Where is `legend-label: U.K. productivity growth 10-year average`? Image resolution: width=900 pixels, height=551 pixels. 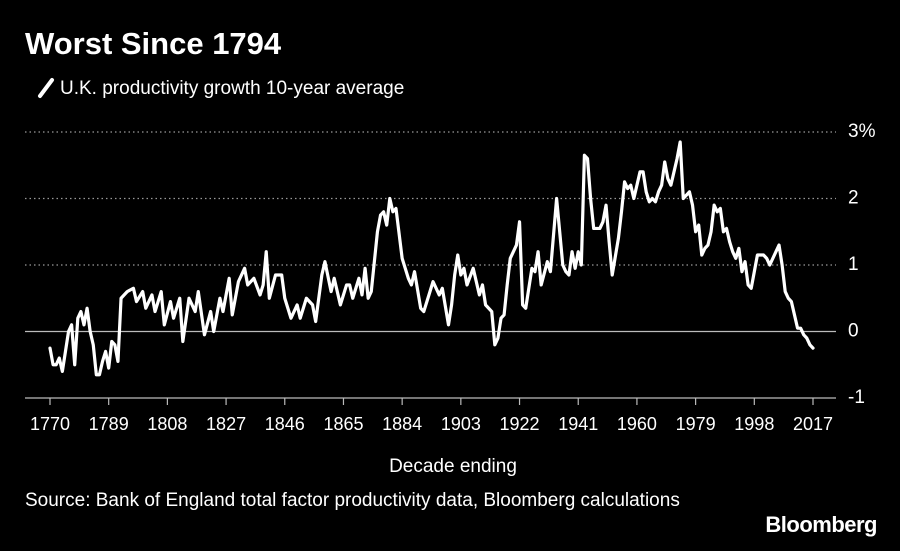
legend-label: U.K. productivity growth 10-year average is located at coordinates (232, 88).